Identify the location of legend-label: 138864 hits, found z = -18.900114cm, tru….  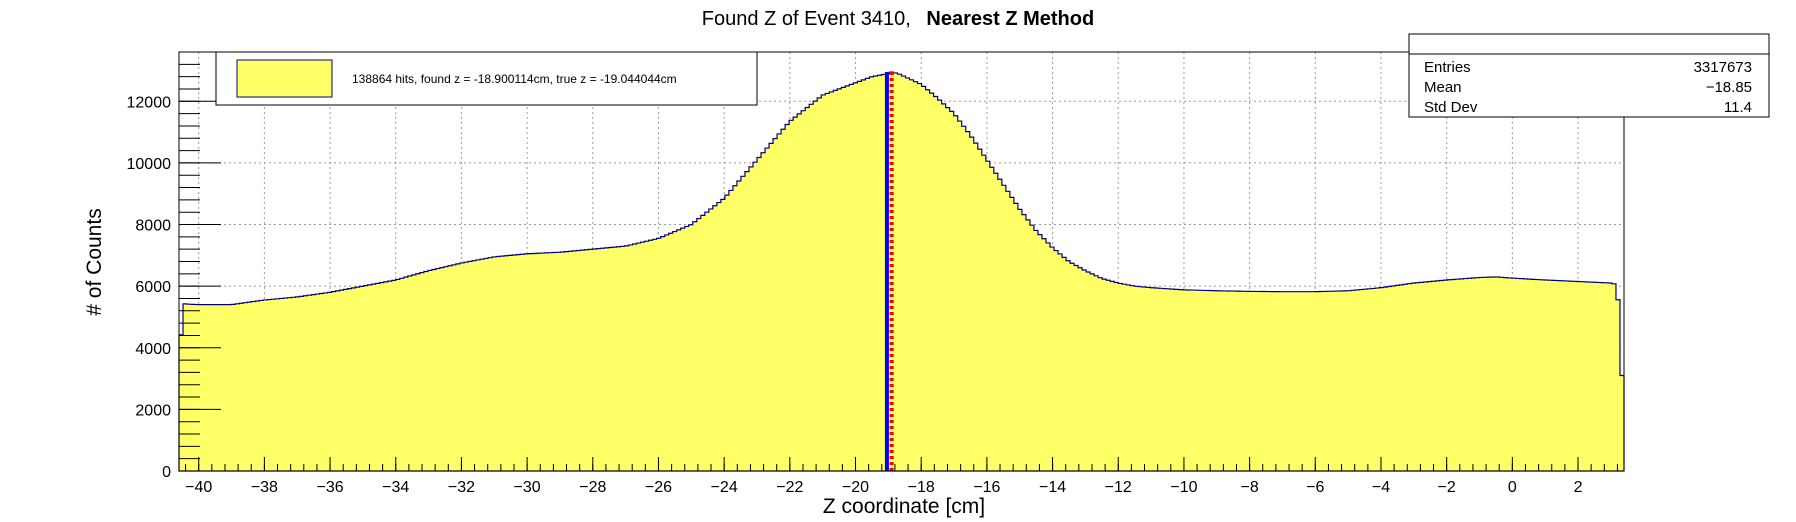
(514, 79).